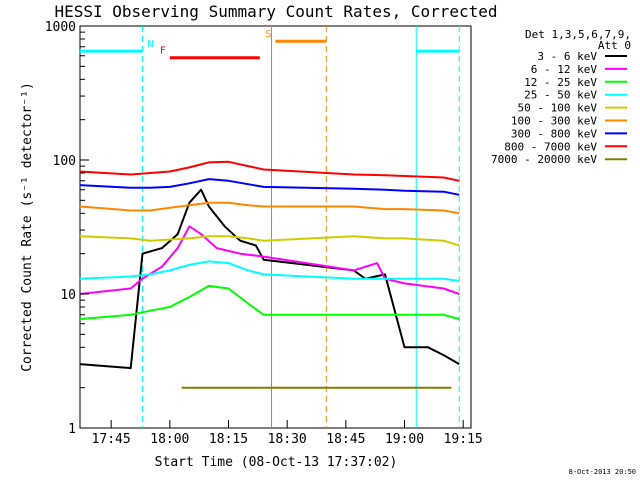 This screenshot has height=480, width=640. What do you see at coordinates (111, 439) in the screenshot?
I see `x-tick-label: 17:45` at bounding box center [111, 439].